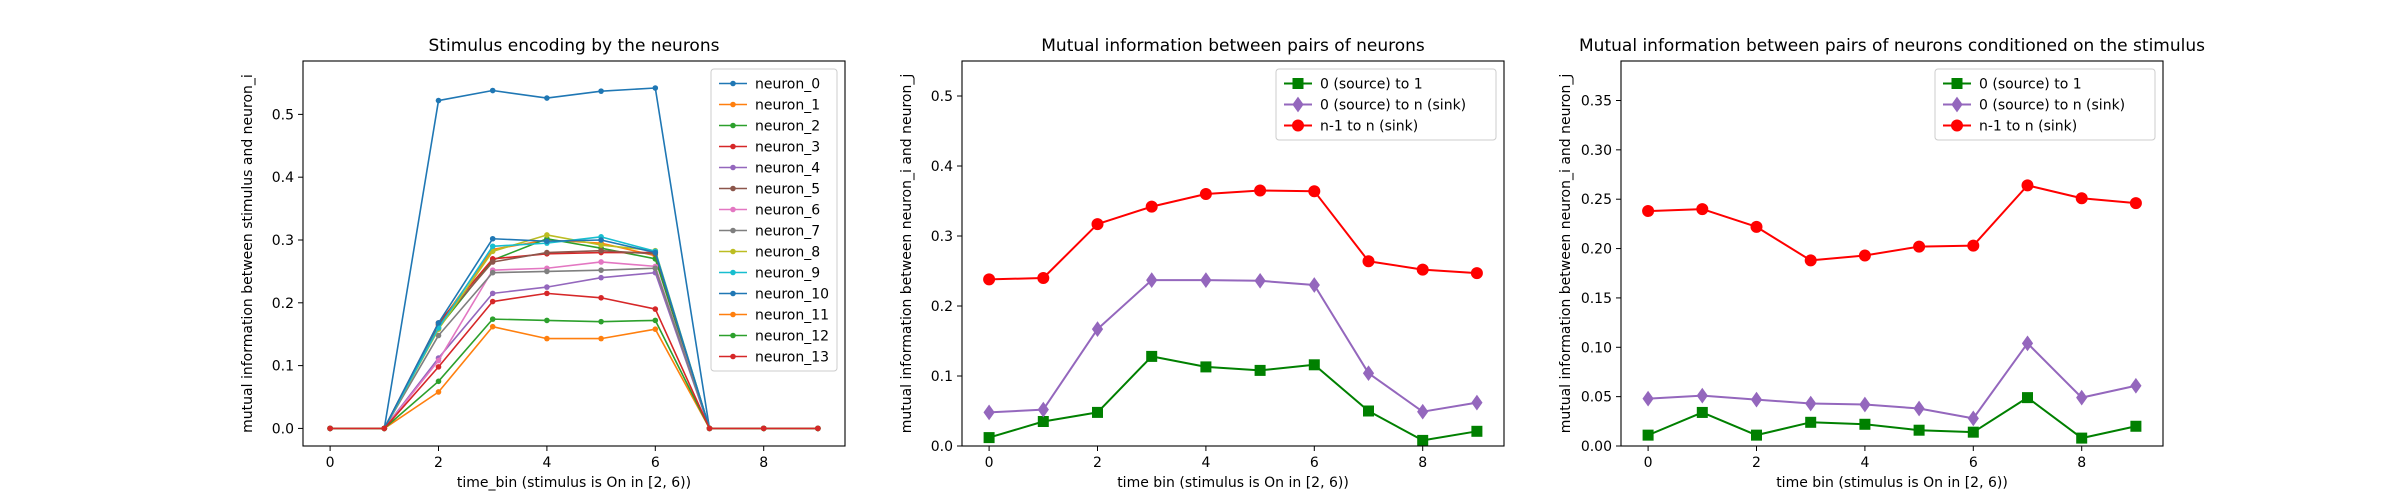  What do you see at coordinates (1371, 85) in the screenshot?
I see `legend-label: 0 (source) to 1` at bounding box center [1371, 85].